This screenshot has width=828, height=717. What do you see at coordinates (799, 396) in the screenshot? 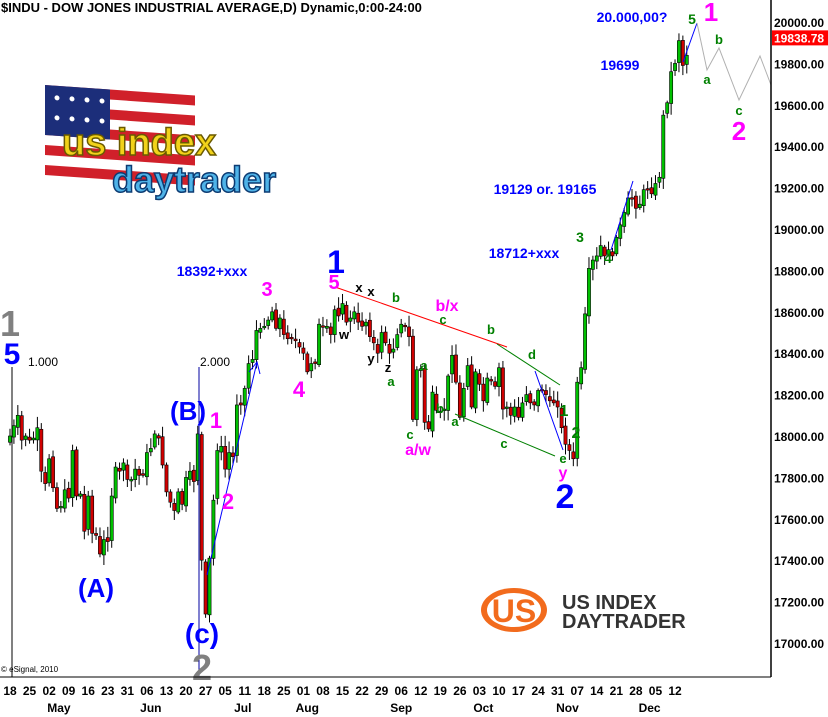
I see `y-tick-label: 18200.00` at bounding box center [799, 396].